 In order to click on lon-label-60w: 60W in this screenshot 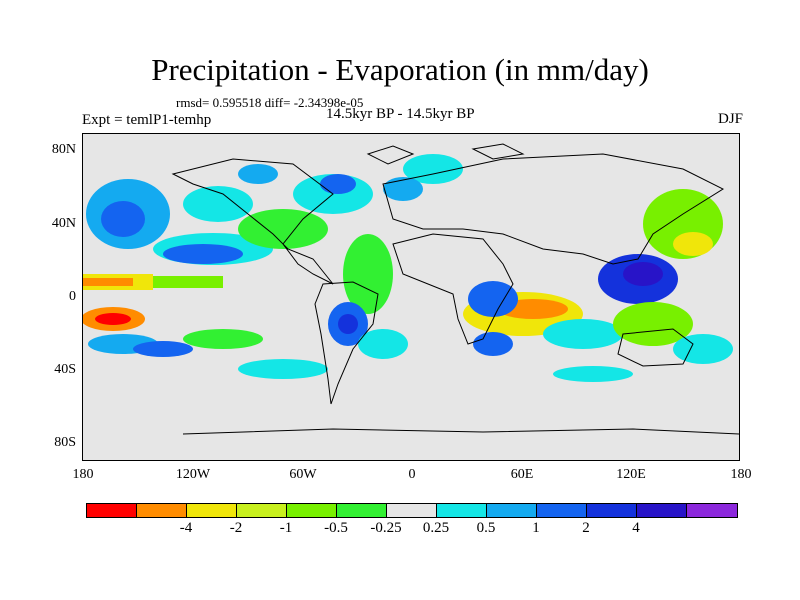, I will do `click(303, 474)`.